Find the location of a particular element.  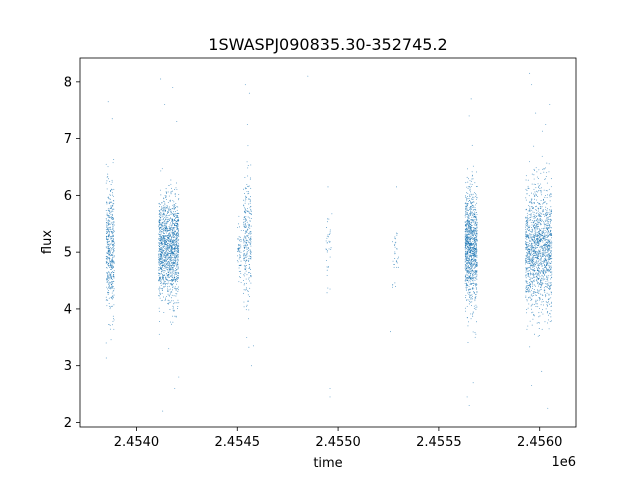

y-tick-label: 8 is located at coordinates (68, 82).